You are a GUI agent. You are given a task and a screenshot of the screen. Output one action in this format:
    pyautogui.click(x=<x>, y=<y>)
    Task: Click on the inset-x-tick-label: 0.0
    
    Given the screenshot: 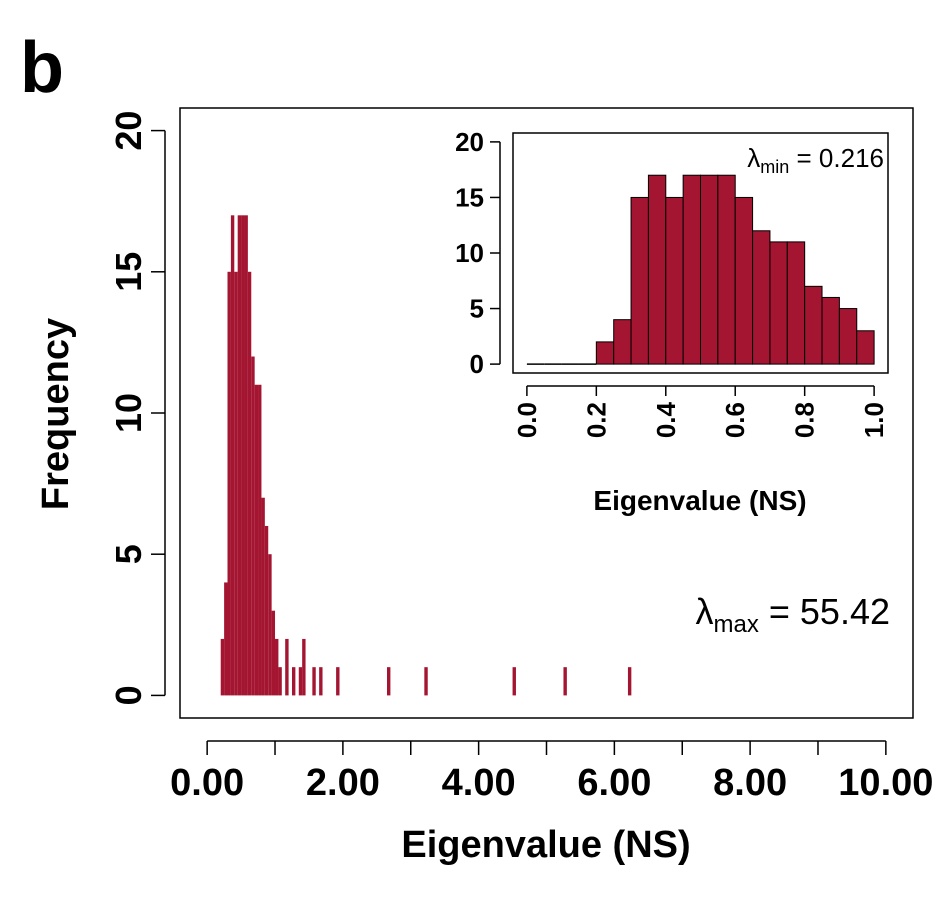 What is the action you would take?
    pyautogui.click(x=527, y=420)
    